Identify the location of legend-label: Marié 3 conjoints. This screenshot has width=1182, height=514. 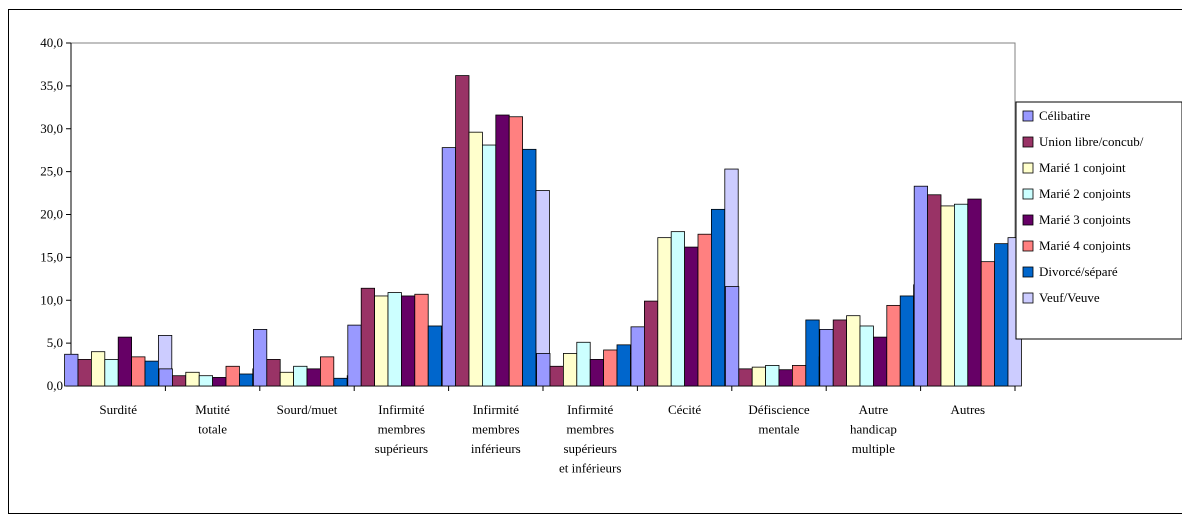
(1085, 219).